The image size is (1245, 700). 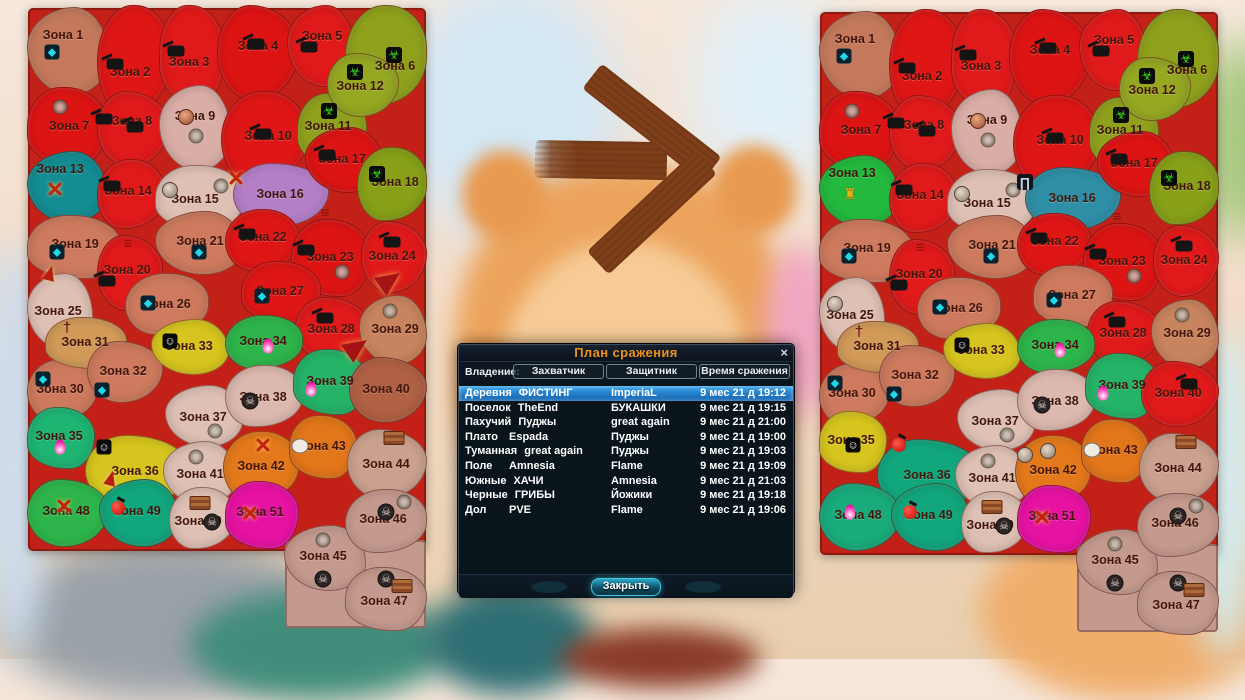 I want to click on battle-row: Поле Amnesia Flame 9 мес 21 д 19:09, so click(x=626, y=466).